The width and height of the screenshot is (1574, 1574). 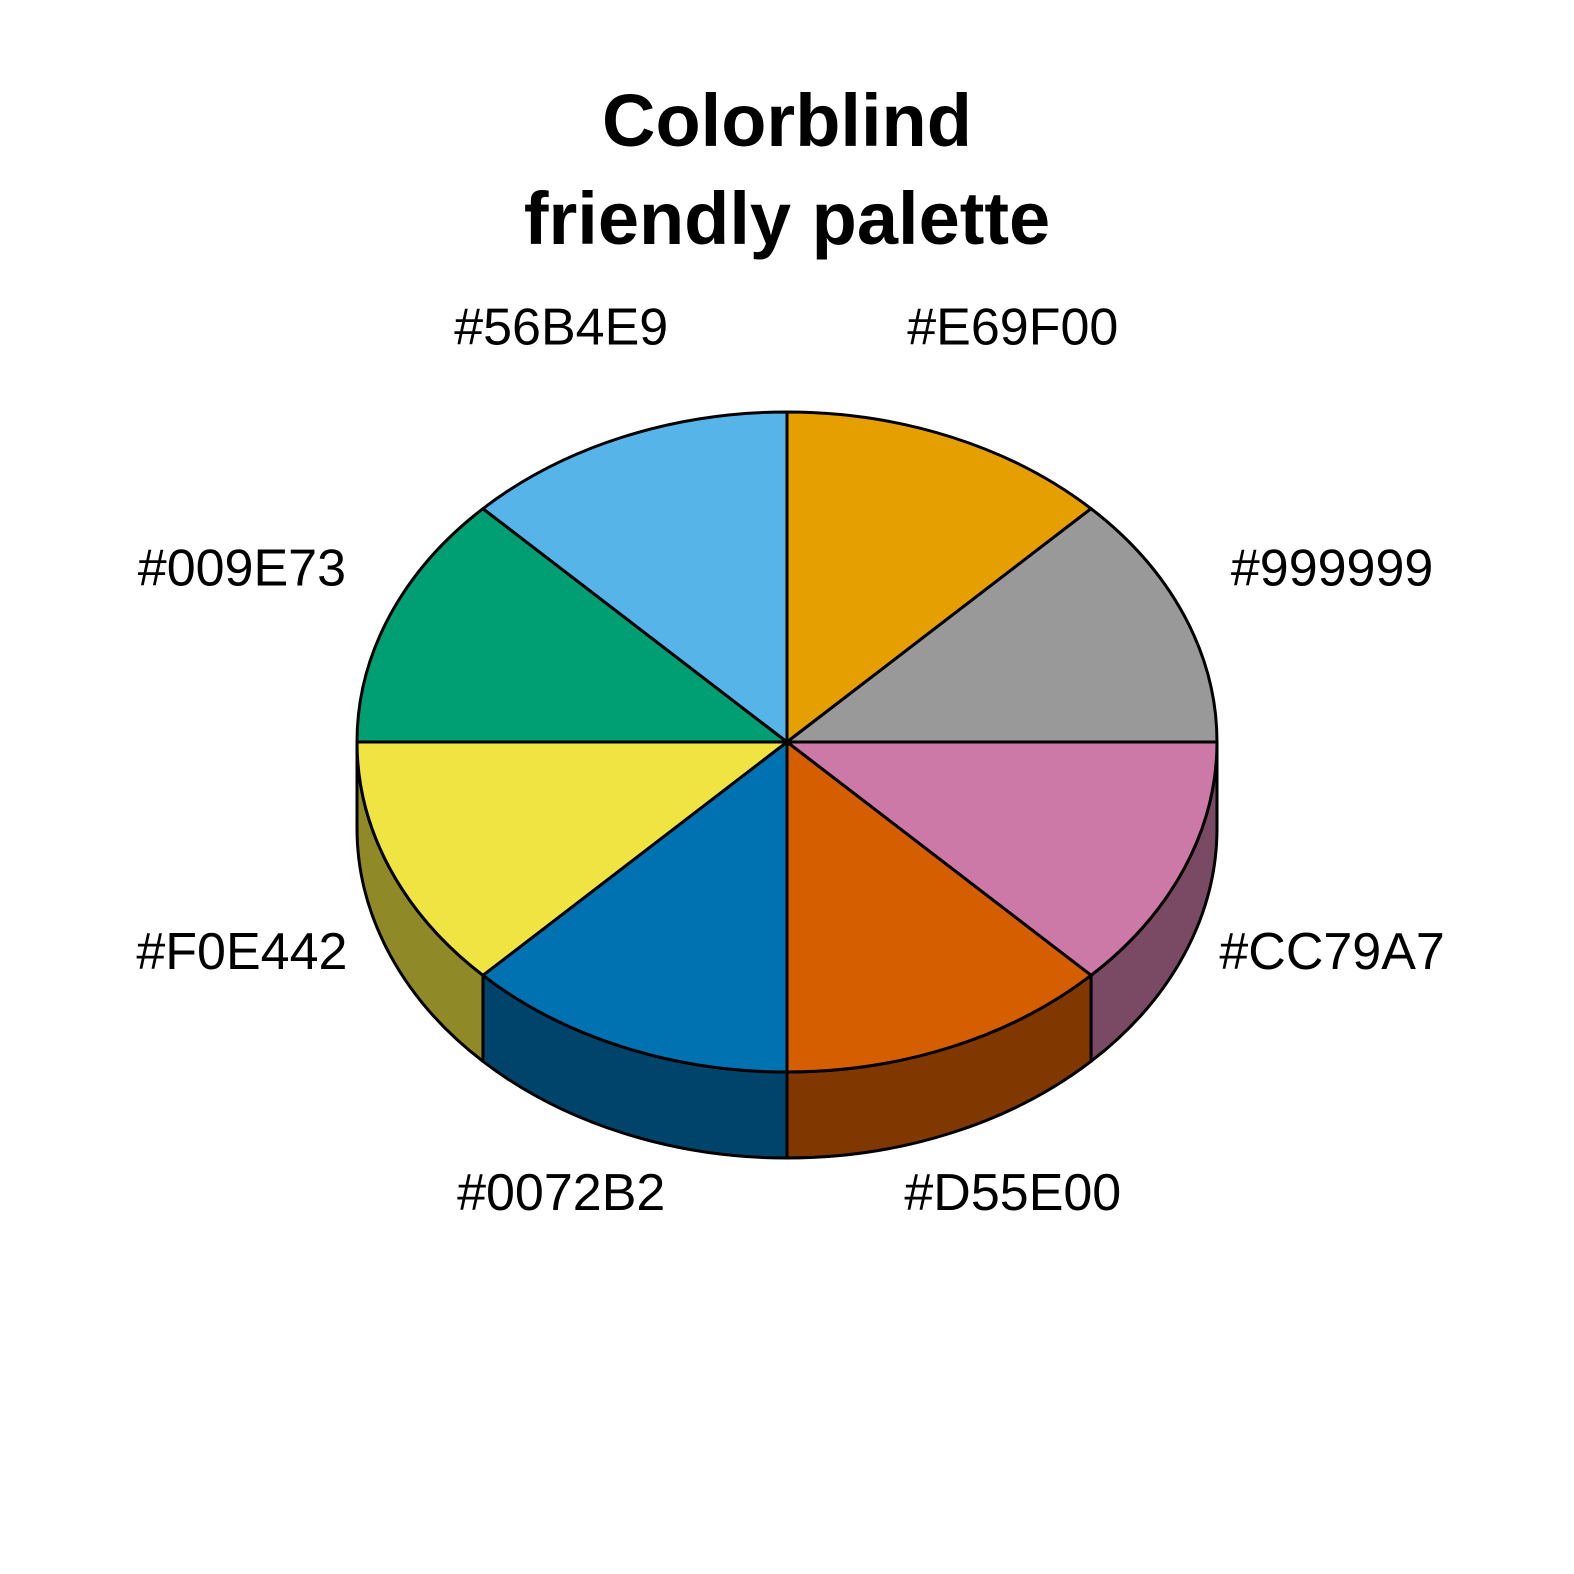 I want to click on slice-f0e442, so click(x=572, y=858).